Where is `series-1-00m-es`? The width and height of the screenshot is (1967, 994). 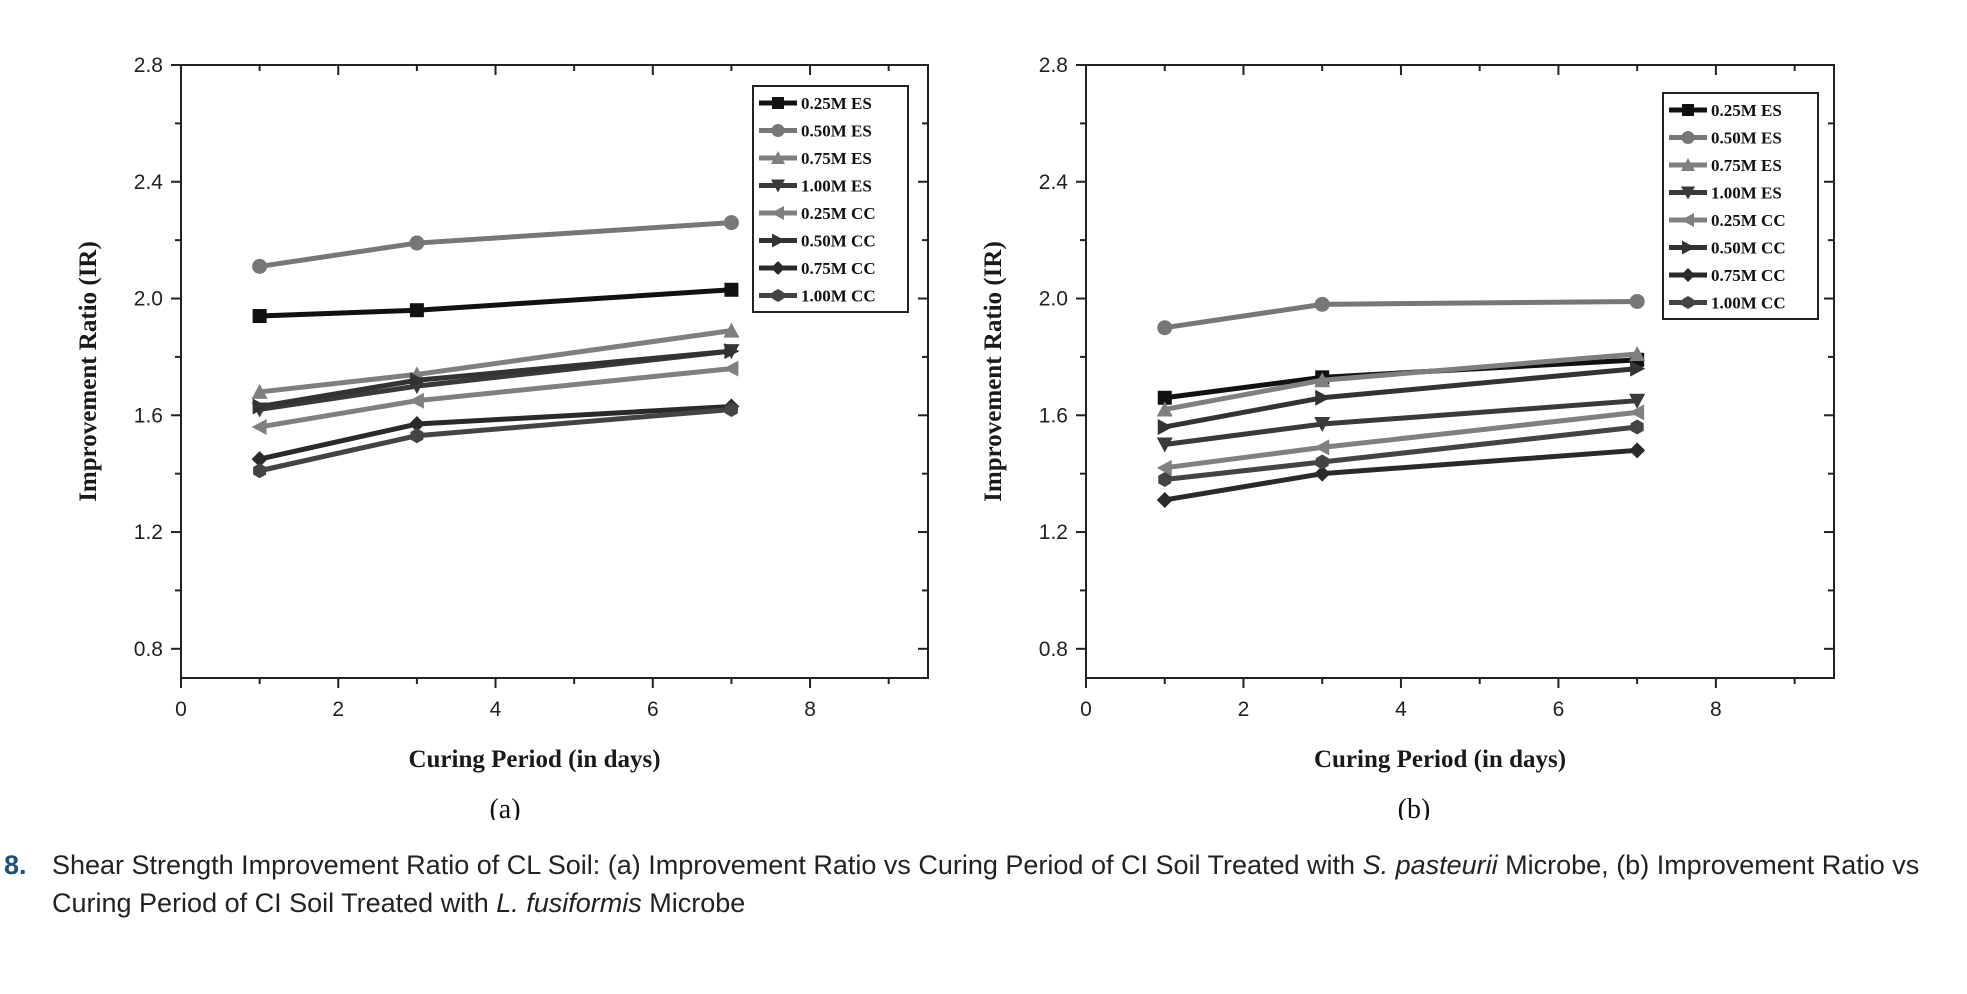 series-1-00m-es is located at coordinates (1401, 423).